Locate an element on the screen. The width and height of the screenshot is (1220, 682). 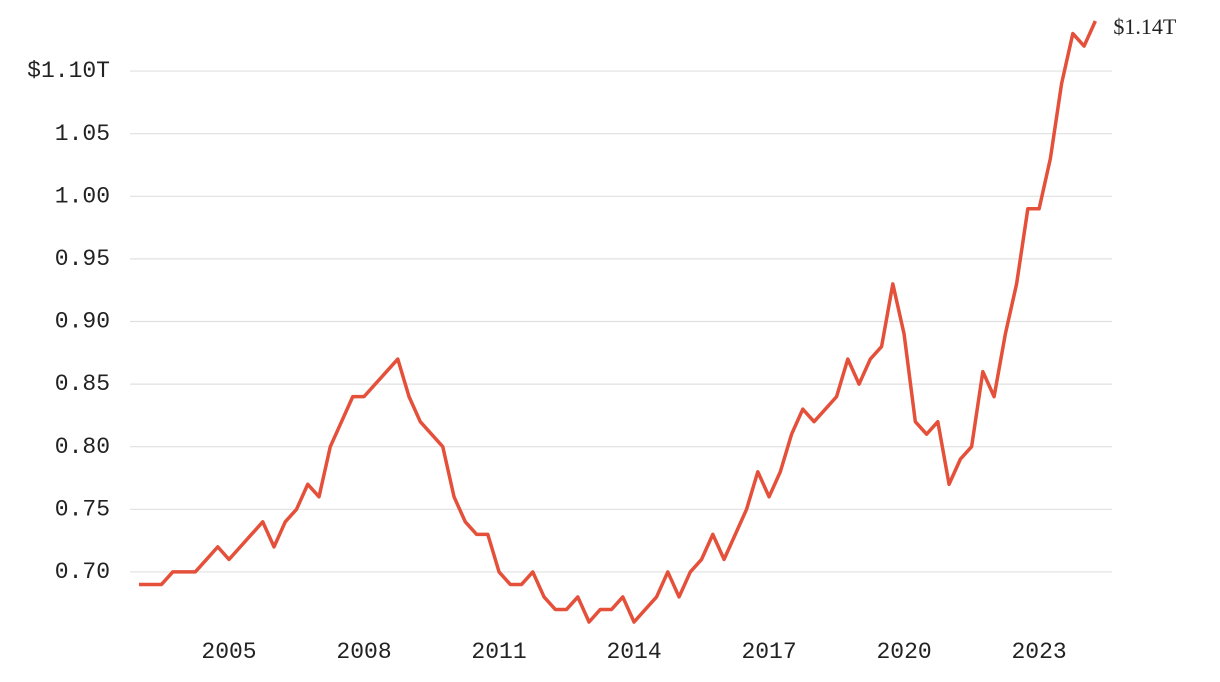
x-tick-label: 2017 is located at coordinates (768, 652).